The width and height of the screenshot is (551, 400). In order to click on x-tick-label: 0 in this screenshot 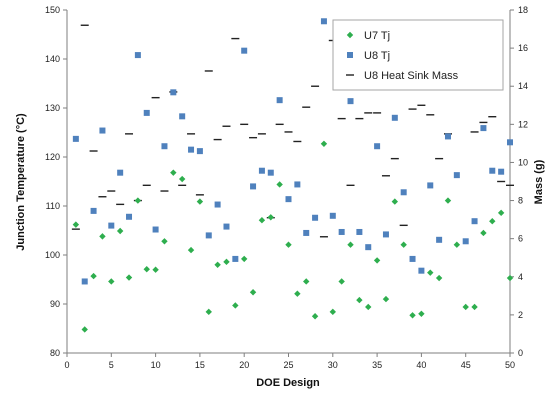, I will do `click(66, 365)`.